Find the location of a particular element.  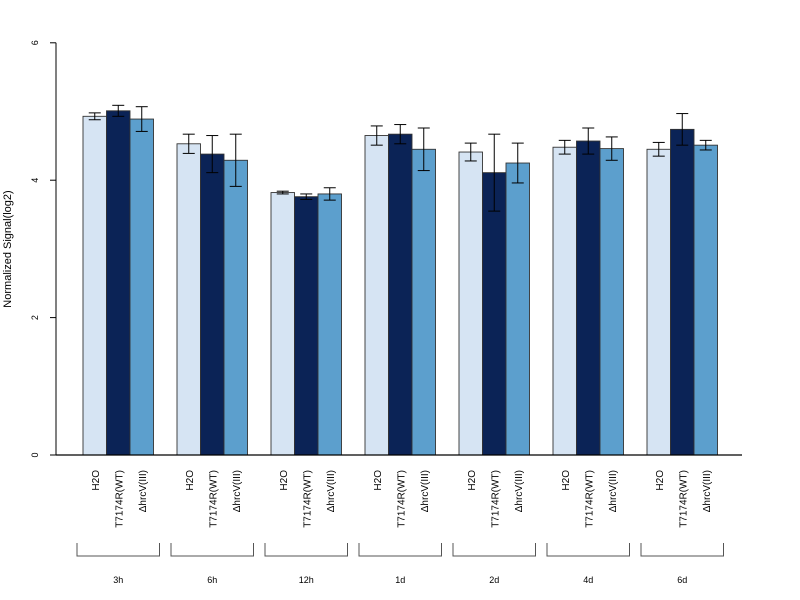

bar-12h-T7174R(WT) is located at coordinates (306, 326).